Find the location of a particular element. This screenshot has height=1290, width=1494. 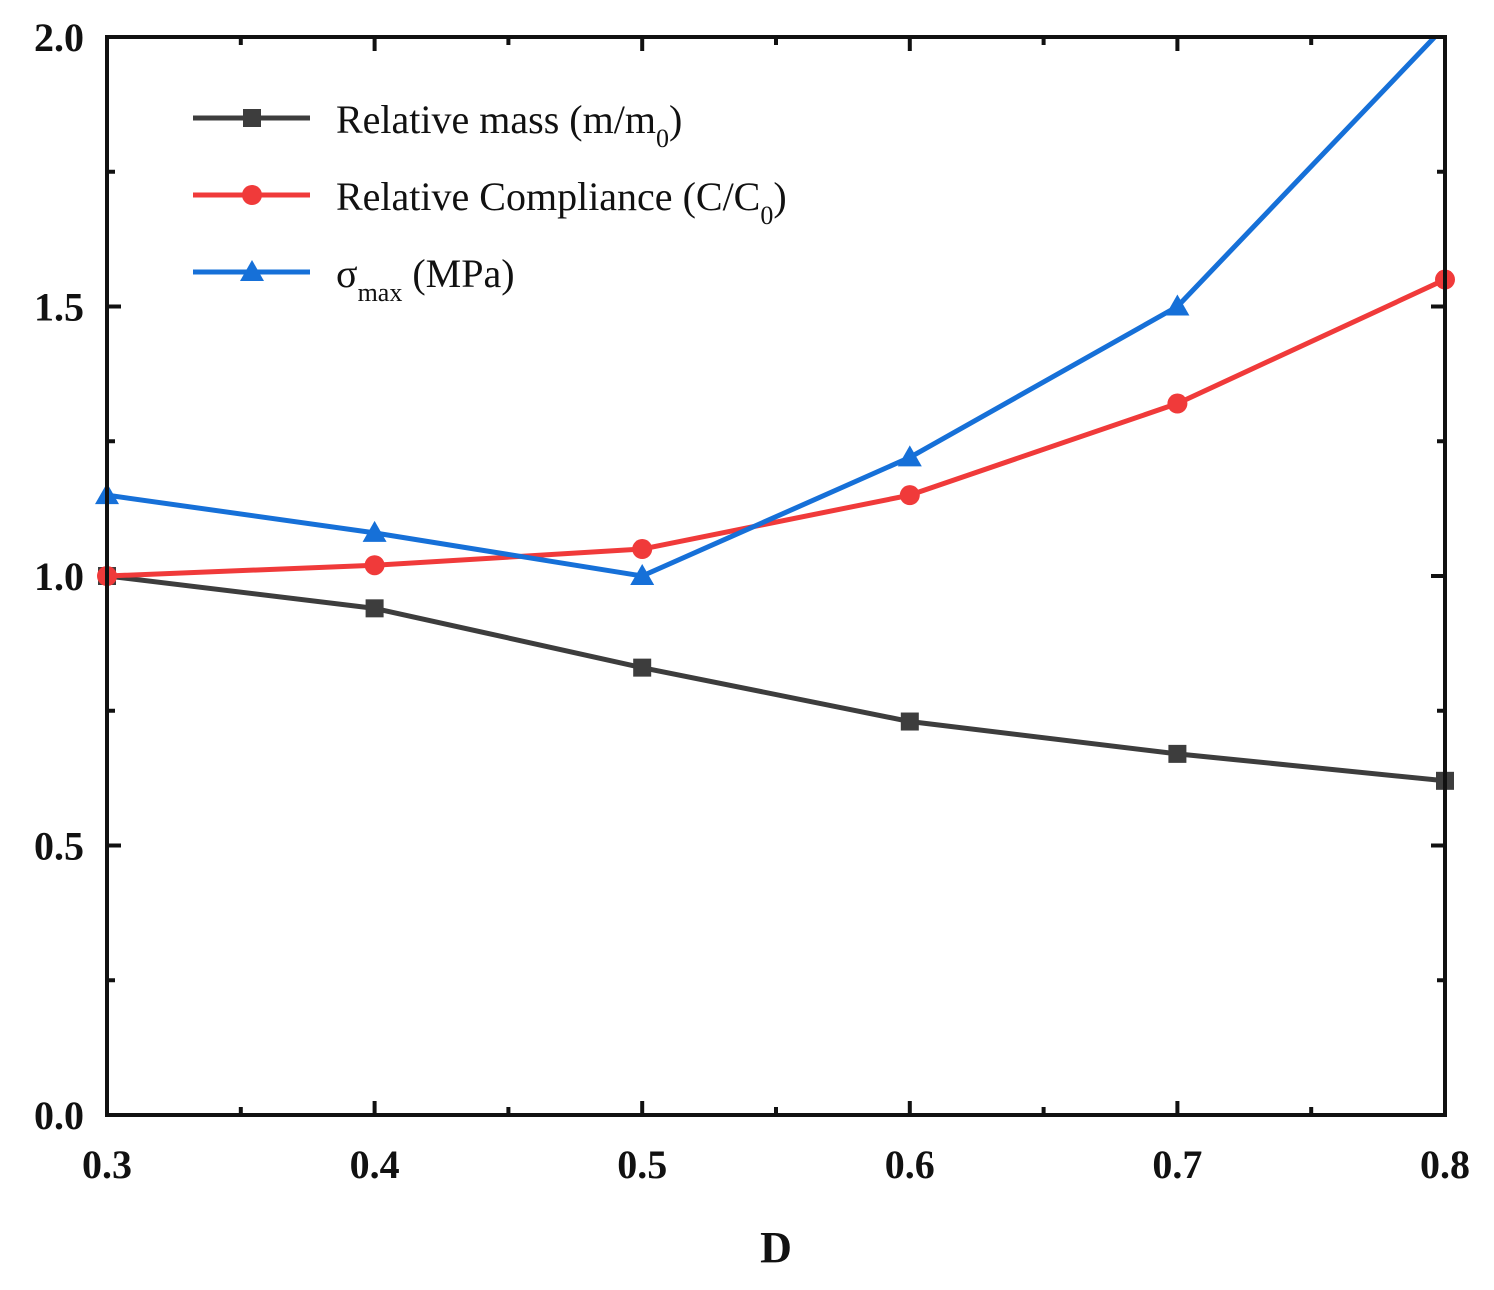

y-tick-label: 2.0 is located at coordinates (59, 37).